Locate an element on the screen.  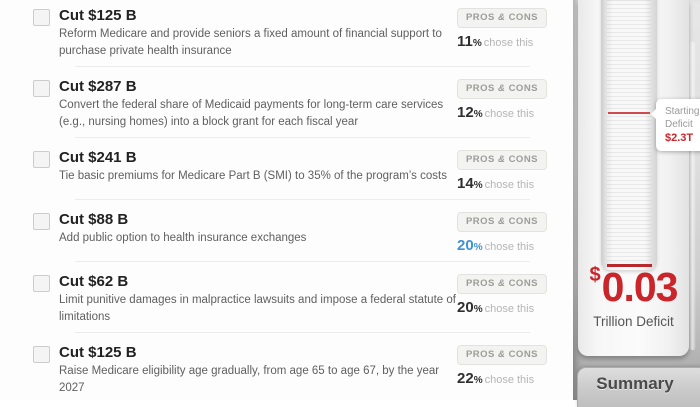
option-title: Cut $88 B is located at coordinates (94, 219).